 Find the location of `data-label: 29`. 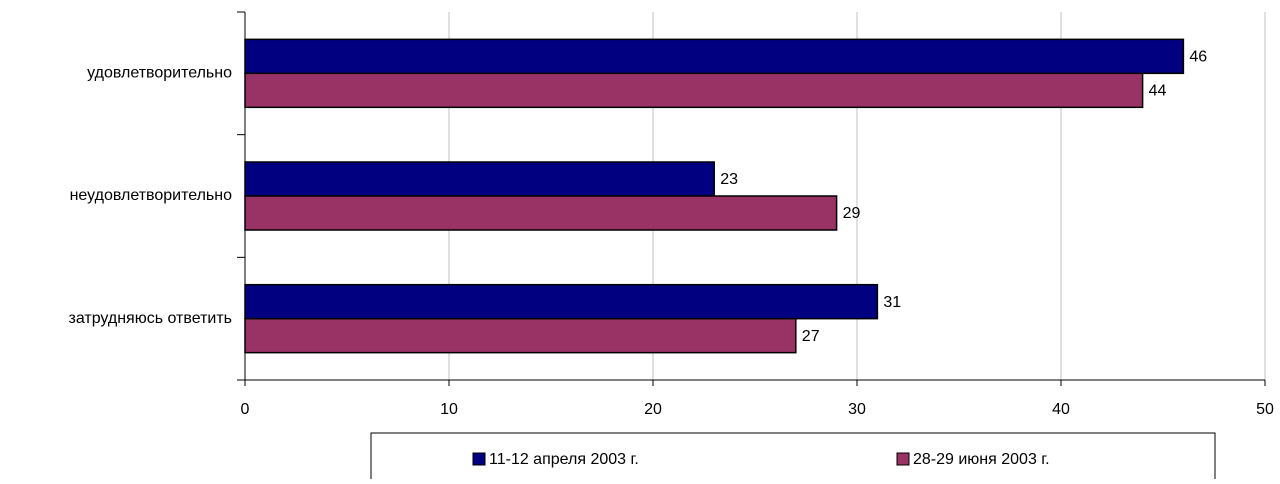

data-label: 29 is located at coordinates (852, 213).